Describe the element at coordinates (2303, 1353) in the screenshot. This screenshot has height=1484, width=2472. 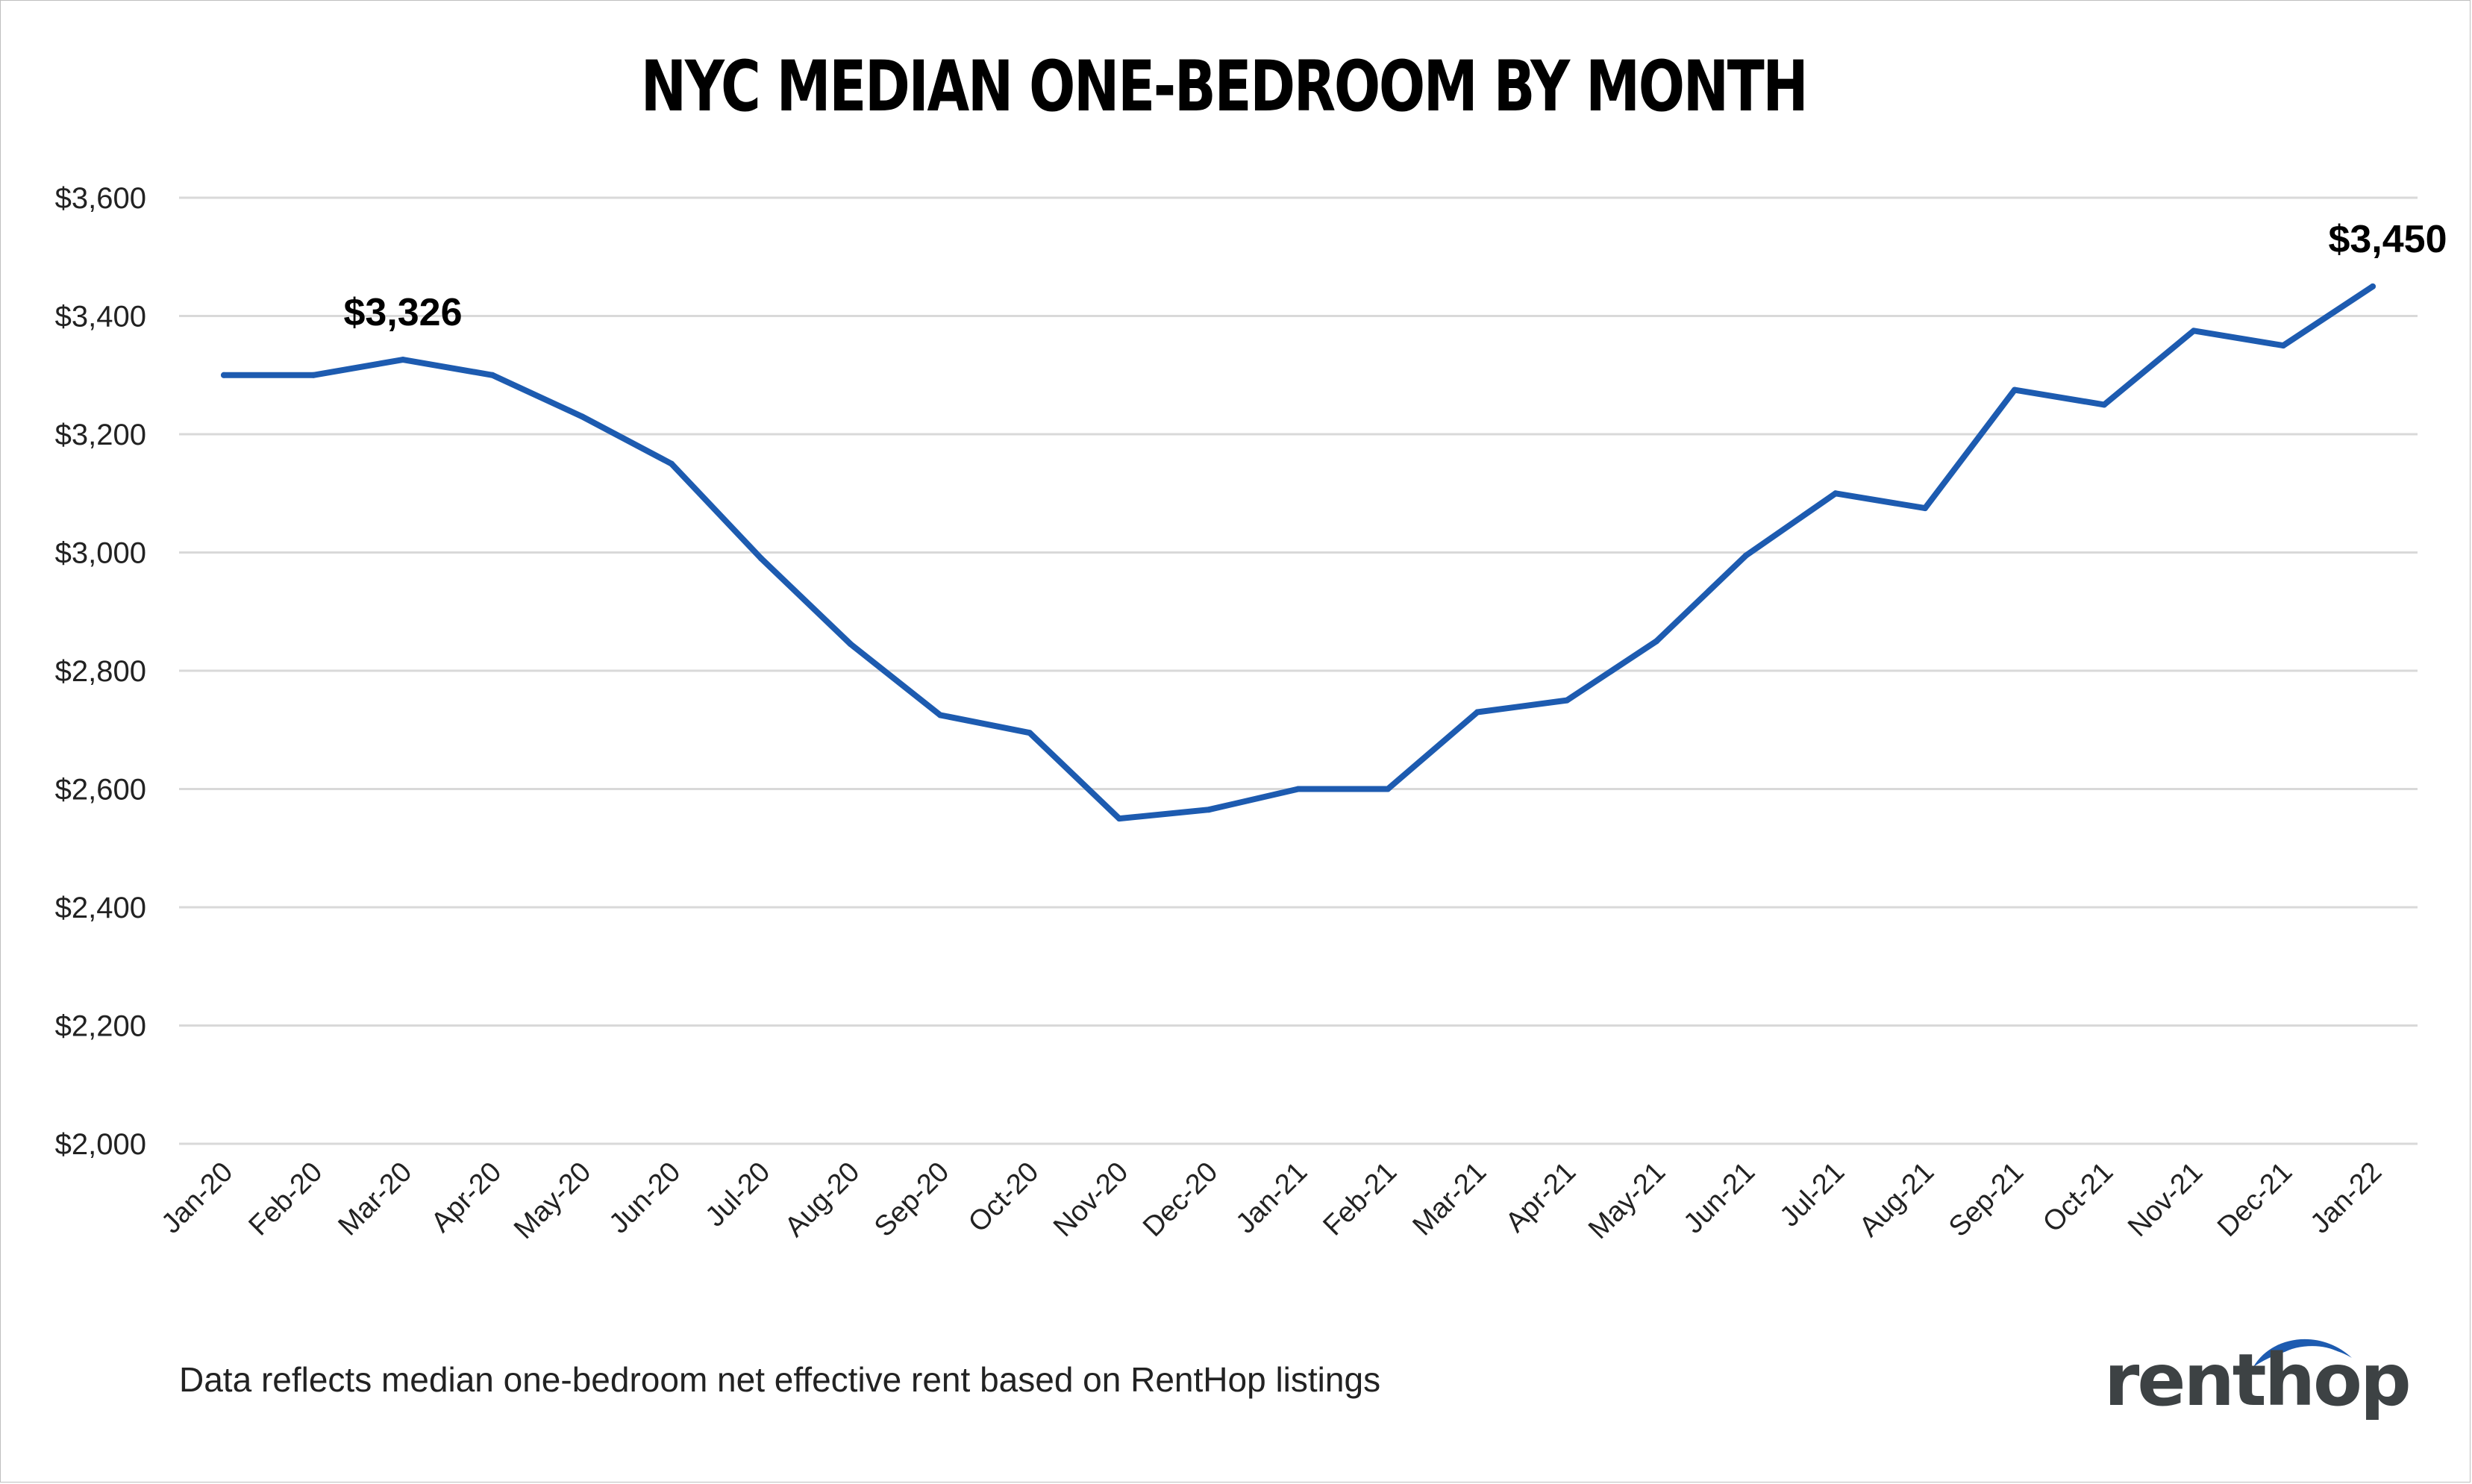
I see `logo-arc-icon` at that location.